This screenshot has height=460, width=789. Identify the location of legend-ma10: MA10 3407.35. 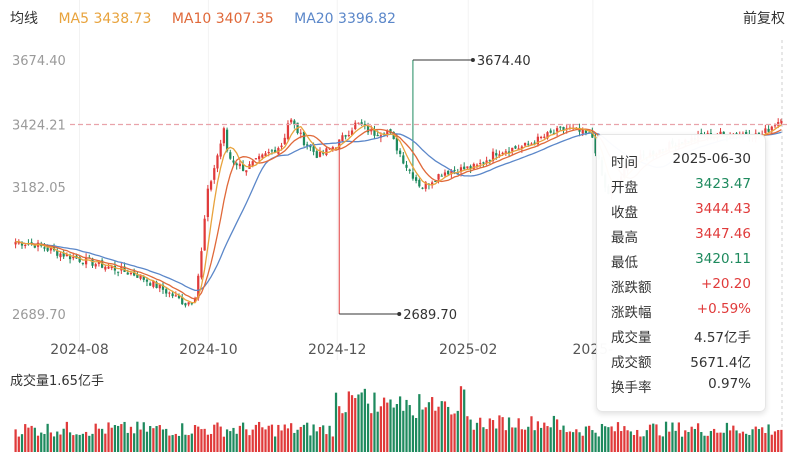
(222, 19).